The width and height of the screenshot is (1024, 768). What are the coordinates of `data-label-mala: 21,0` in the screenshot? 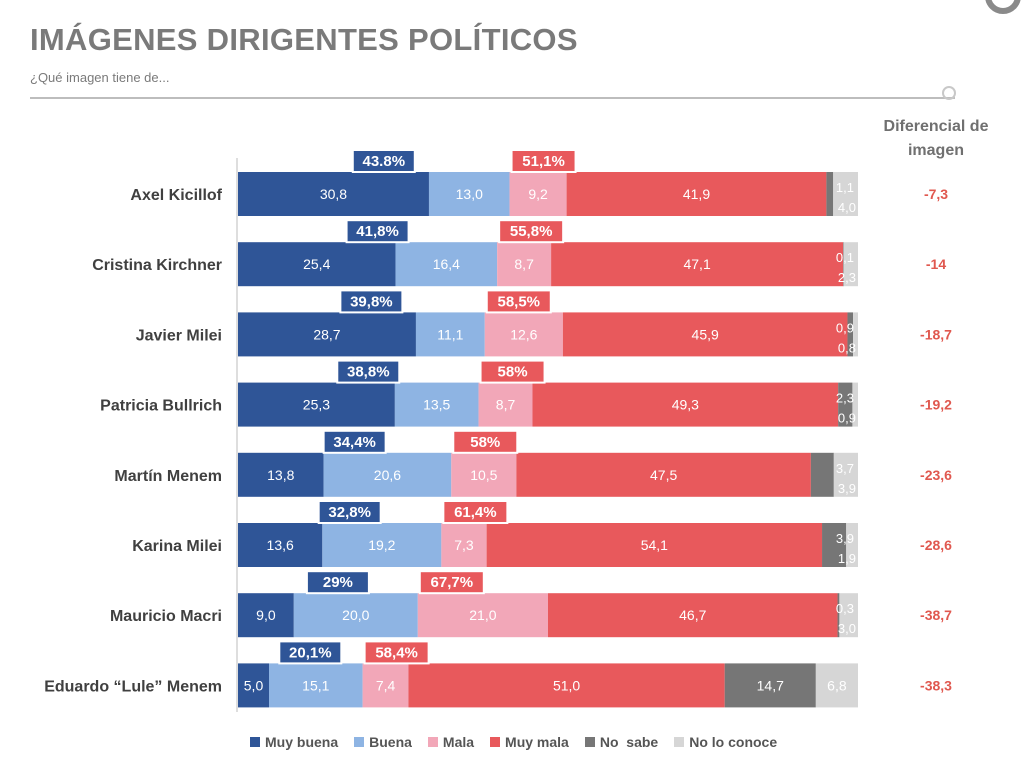 It's located at (482, 615).